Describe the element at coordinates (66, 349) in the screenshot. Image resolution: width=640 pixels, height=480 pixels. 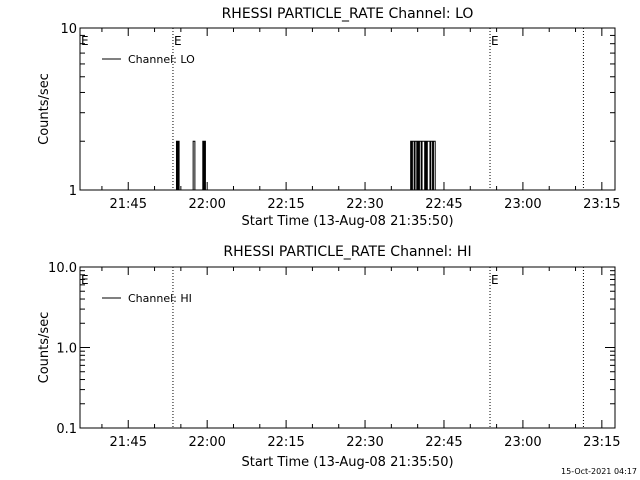
I see `y-tick-label: 1.0` at that location.